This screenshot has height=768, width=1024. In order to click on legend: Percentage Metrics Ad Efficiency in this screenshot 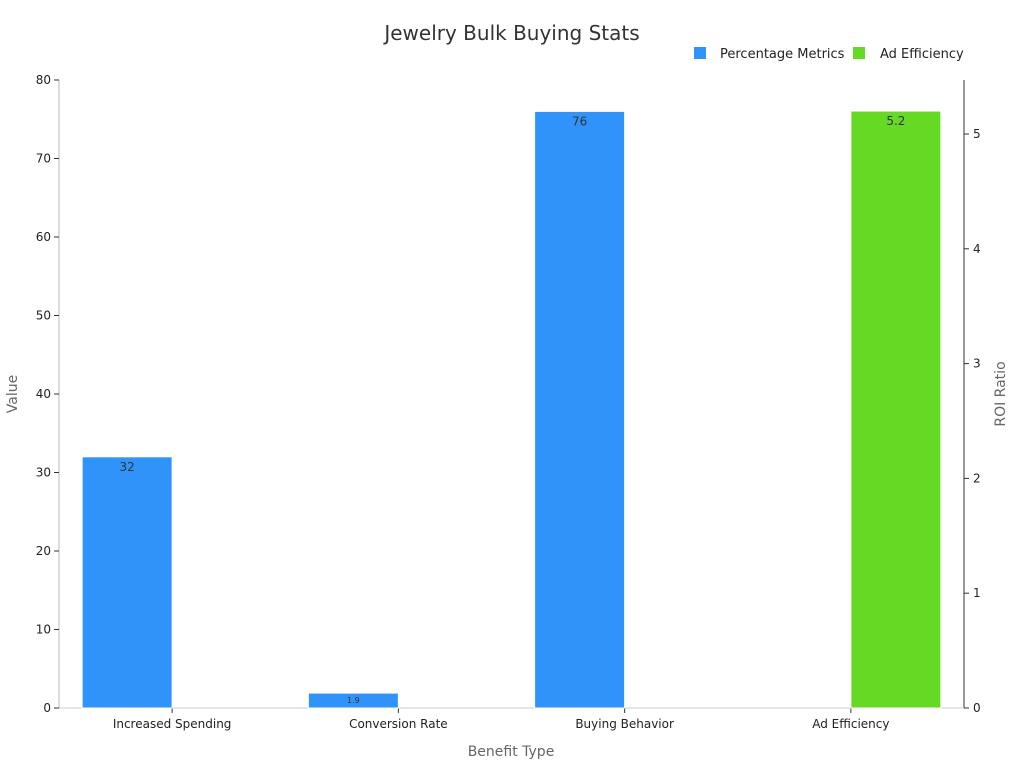, I will do `click(829, 54)`.